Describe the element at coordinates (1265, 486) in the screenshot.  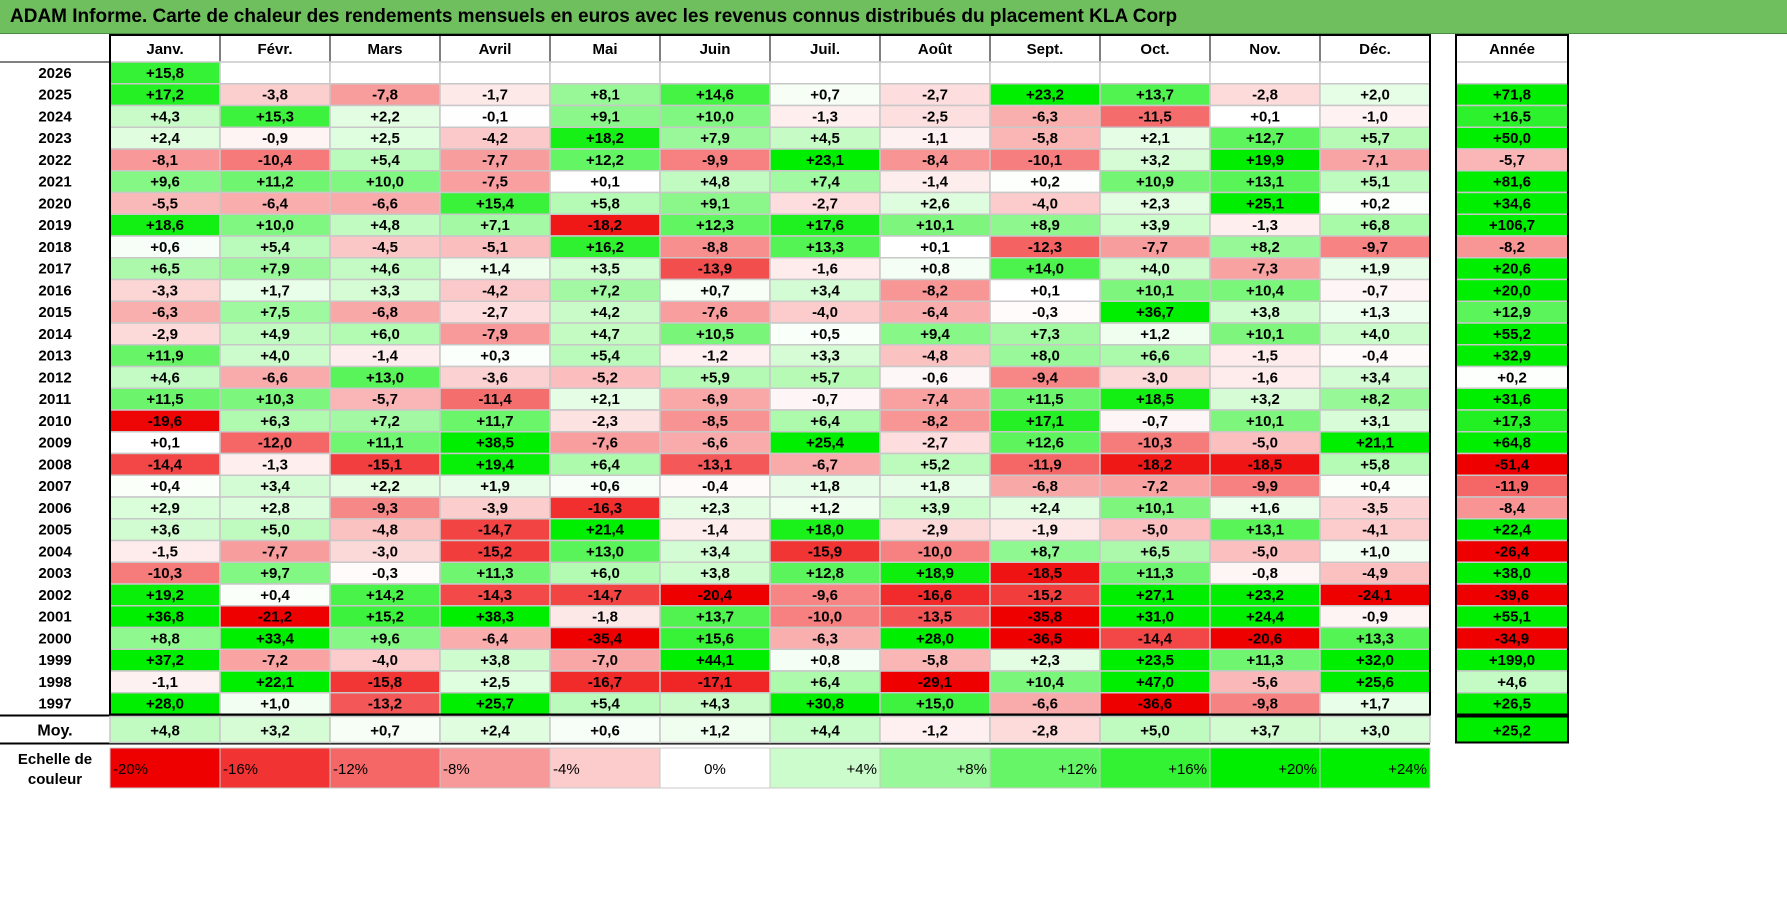
I see `cell-value: -9,9` at that location.